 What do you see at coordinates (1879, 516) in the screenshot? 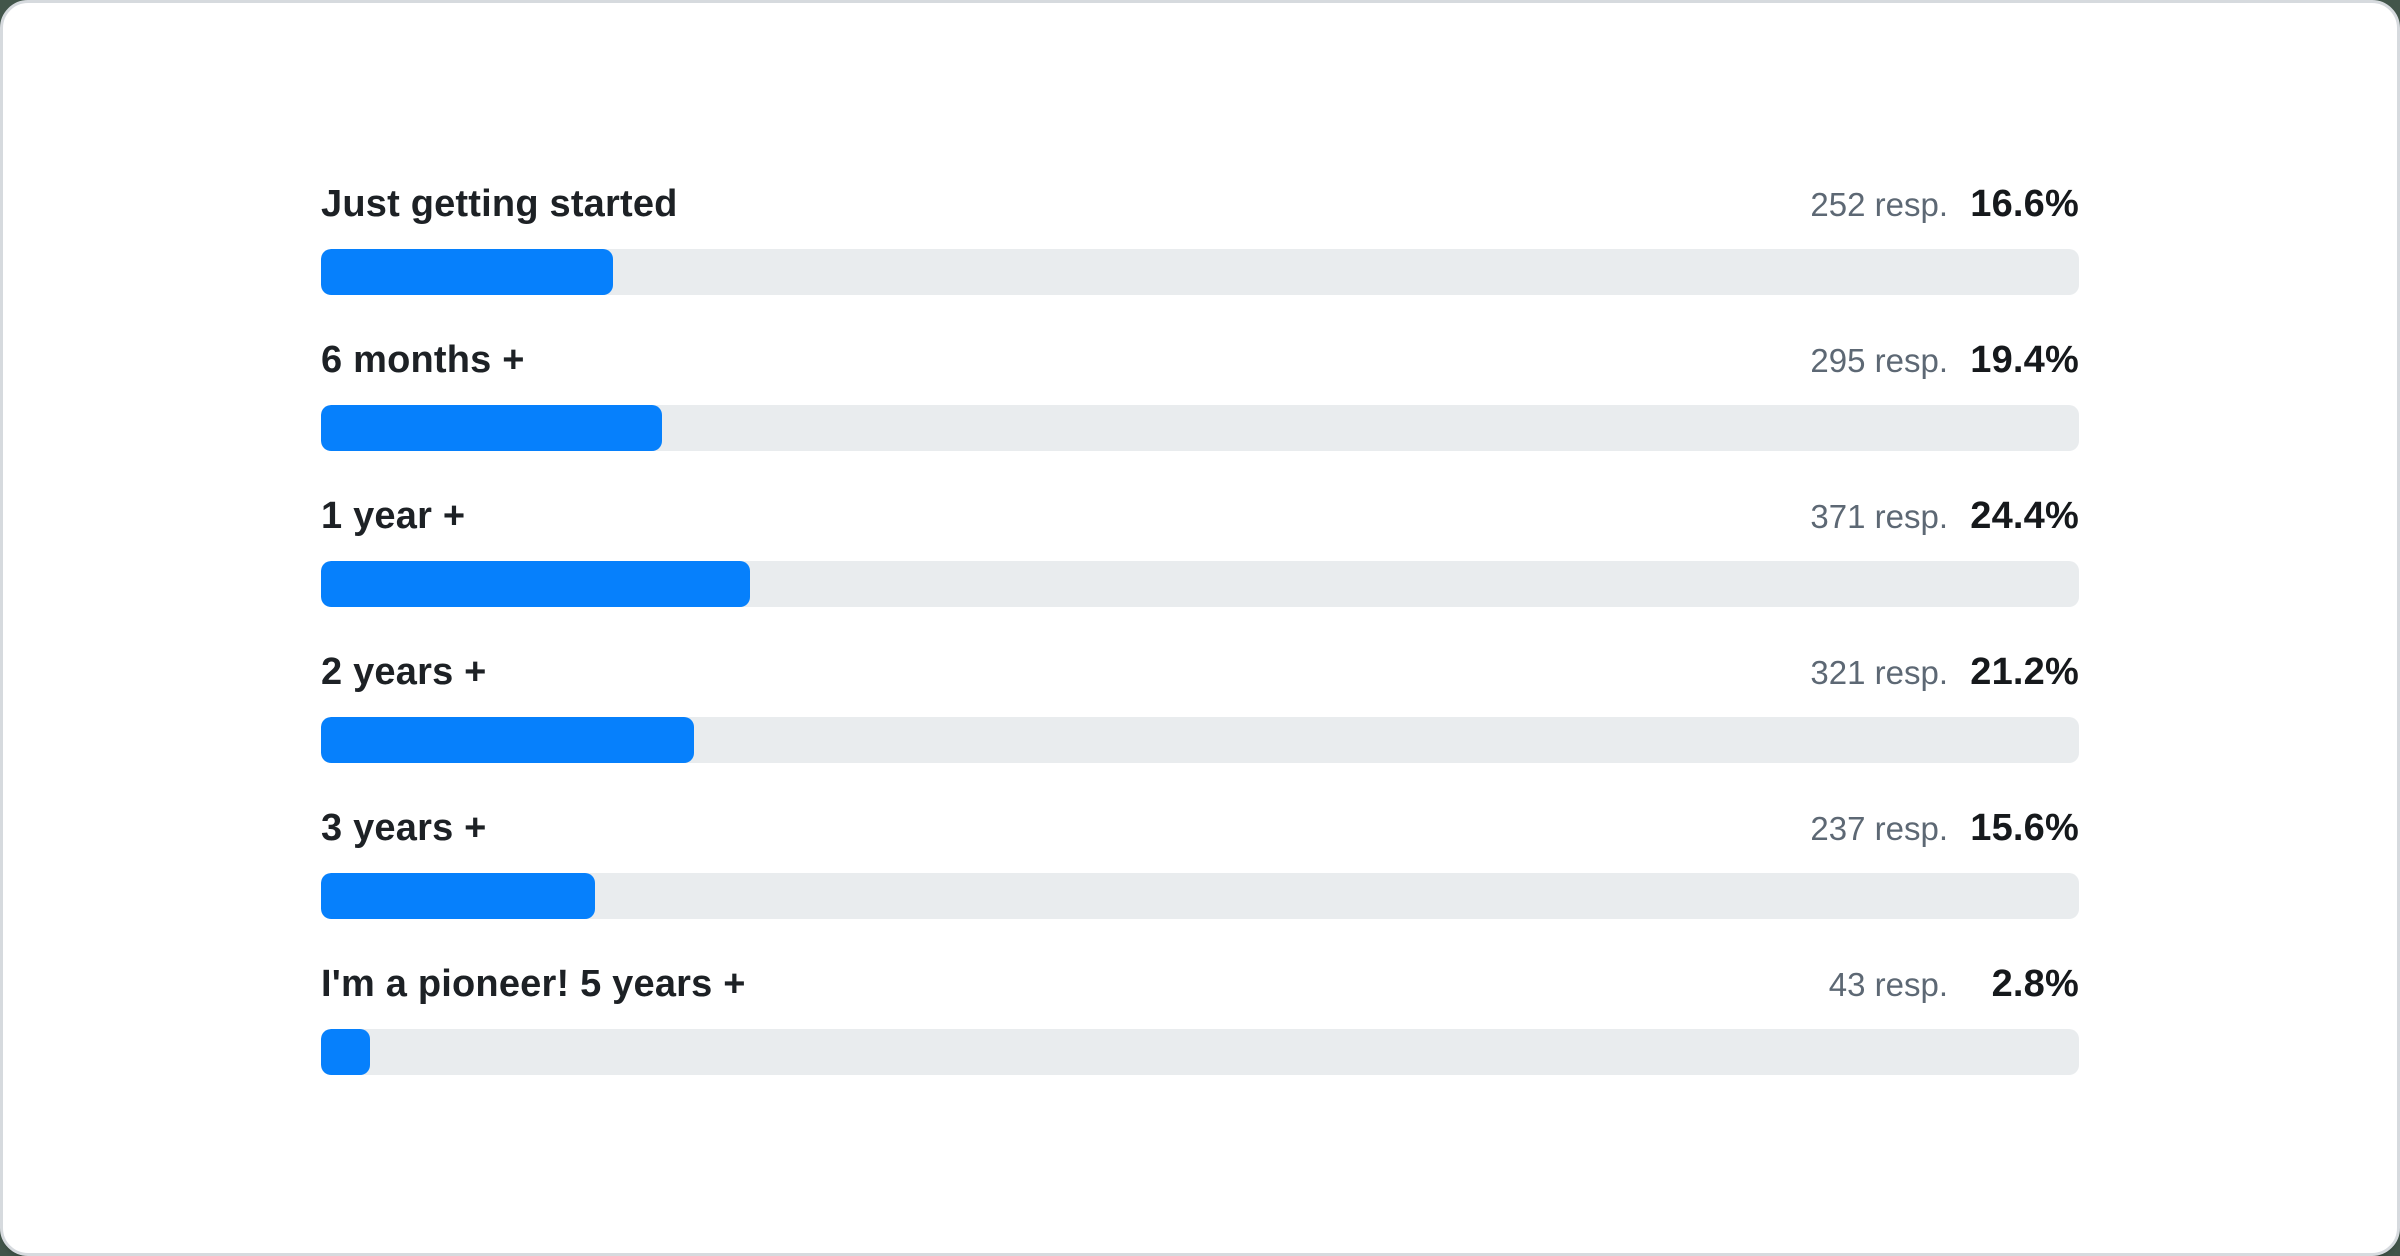
I see `response-count: 371 resp.` at bounding box center [1879, 516].